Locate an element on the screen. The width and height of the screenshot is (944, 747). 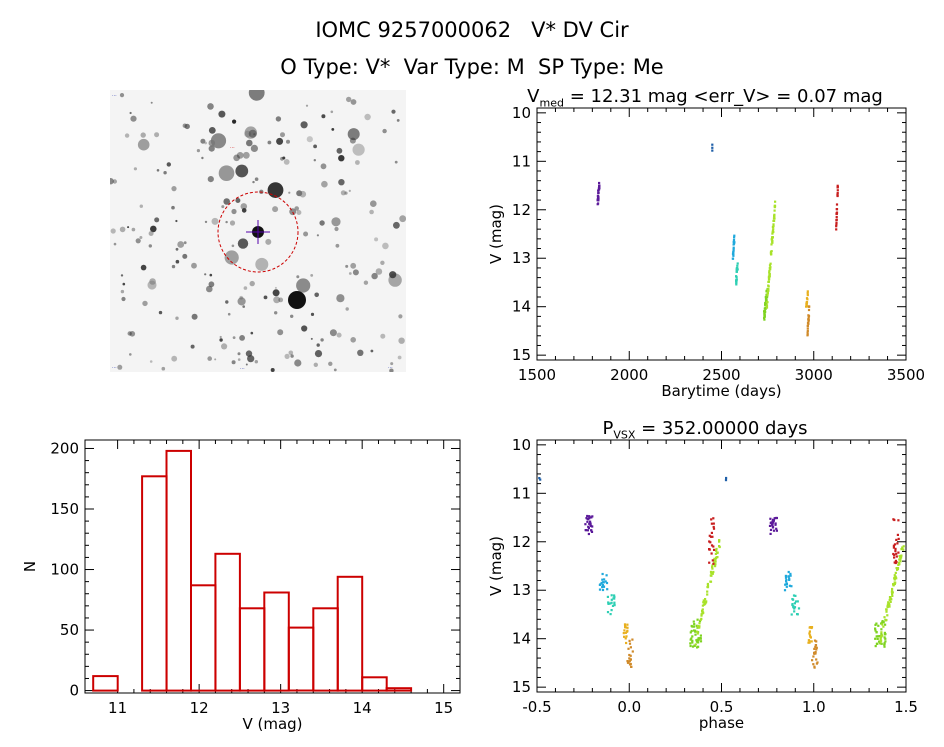
hist-frame is located at coordinates (272, 566).